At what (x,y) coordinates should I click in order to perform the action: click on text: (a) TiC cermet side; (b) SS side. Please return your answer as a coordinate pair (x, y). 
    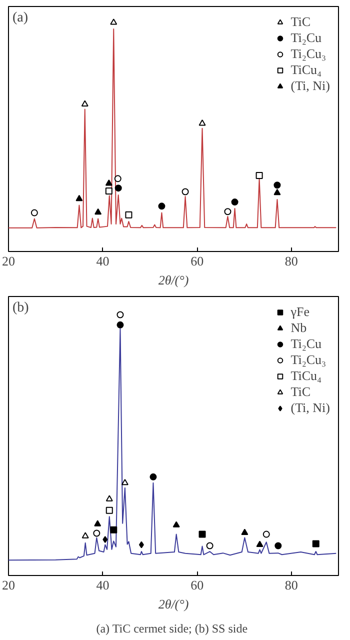
    Looking at the image, I should click on (172, 629).